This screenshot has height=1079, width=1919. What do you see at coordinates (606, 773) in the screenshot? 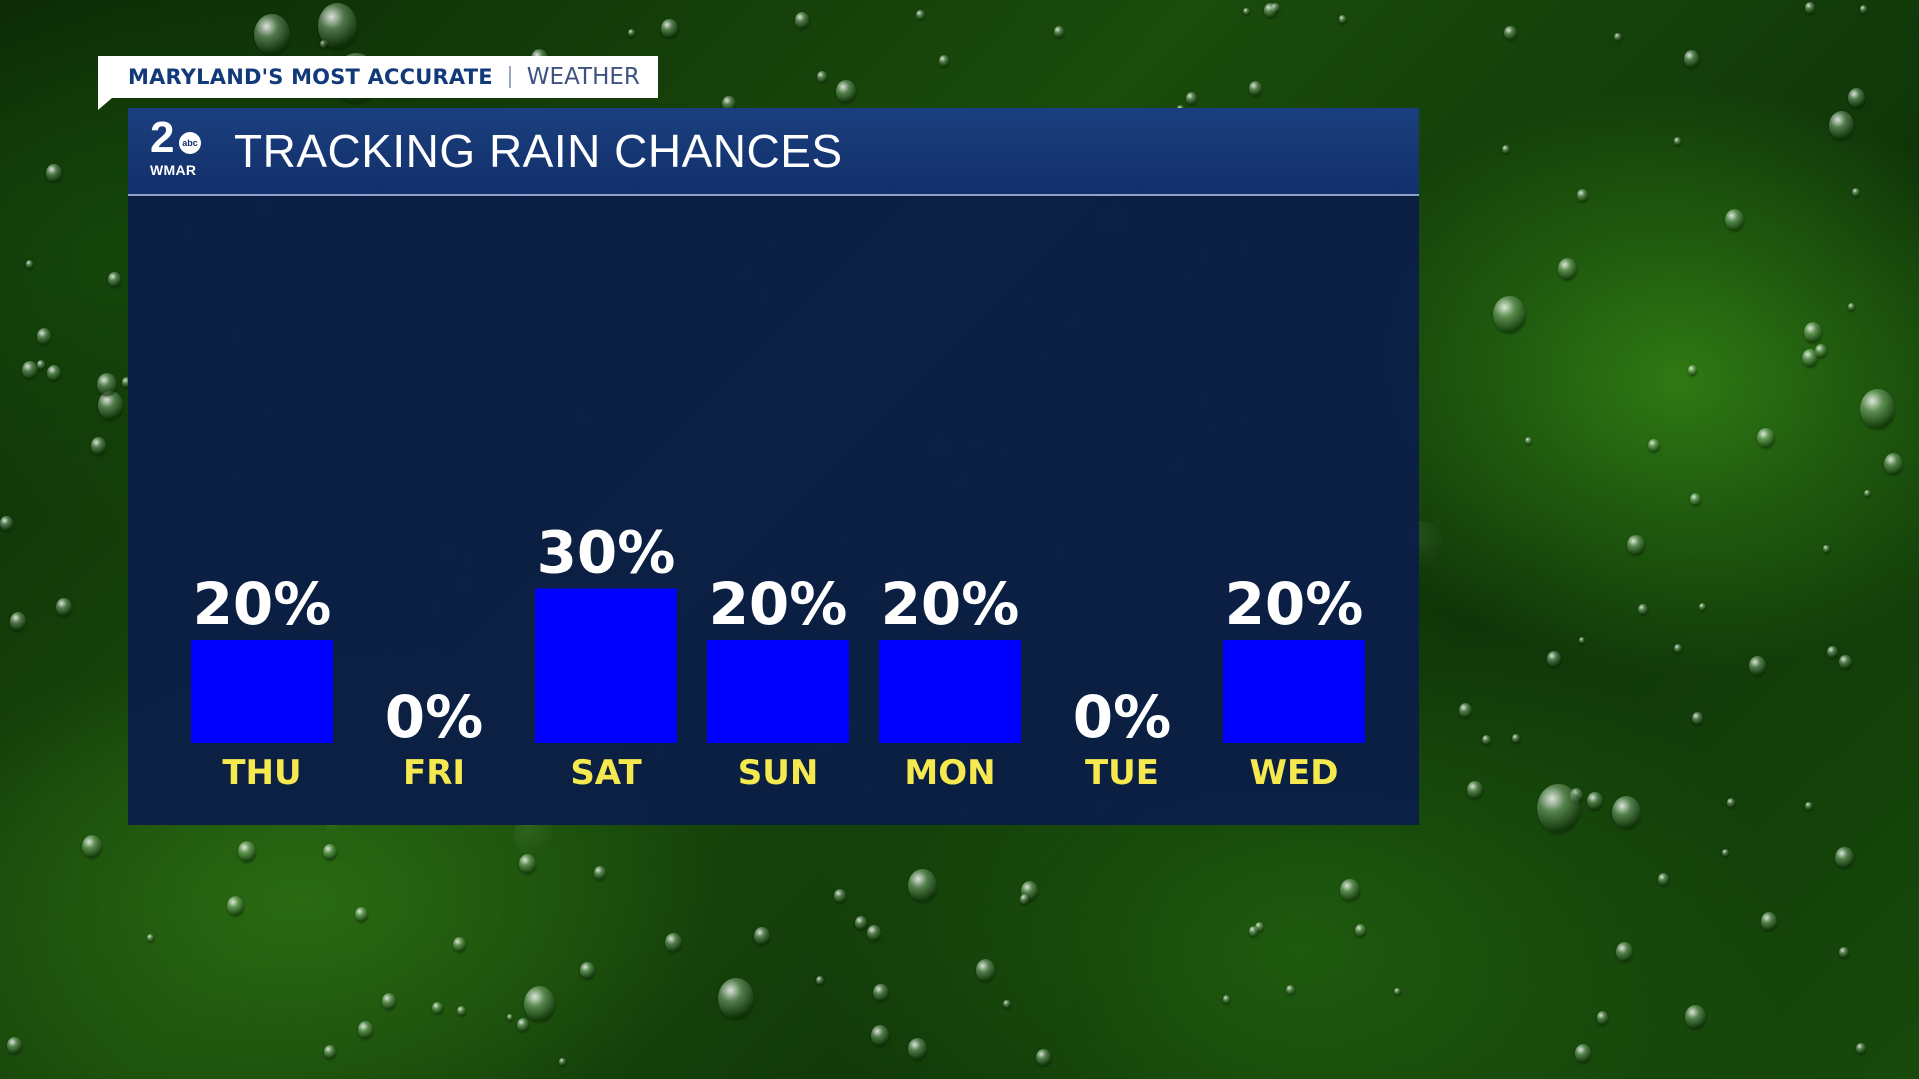
I see `day-label-sat: SAT` at bounding box center [606, 773].